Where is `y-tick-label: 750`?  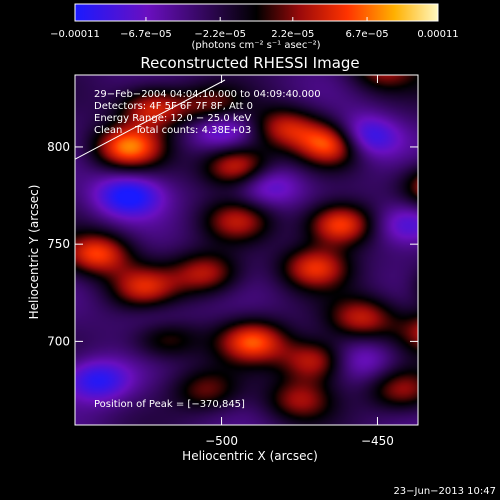 y-tick-label: 750 is located at coordinates (58, 244).